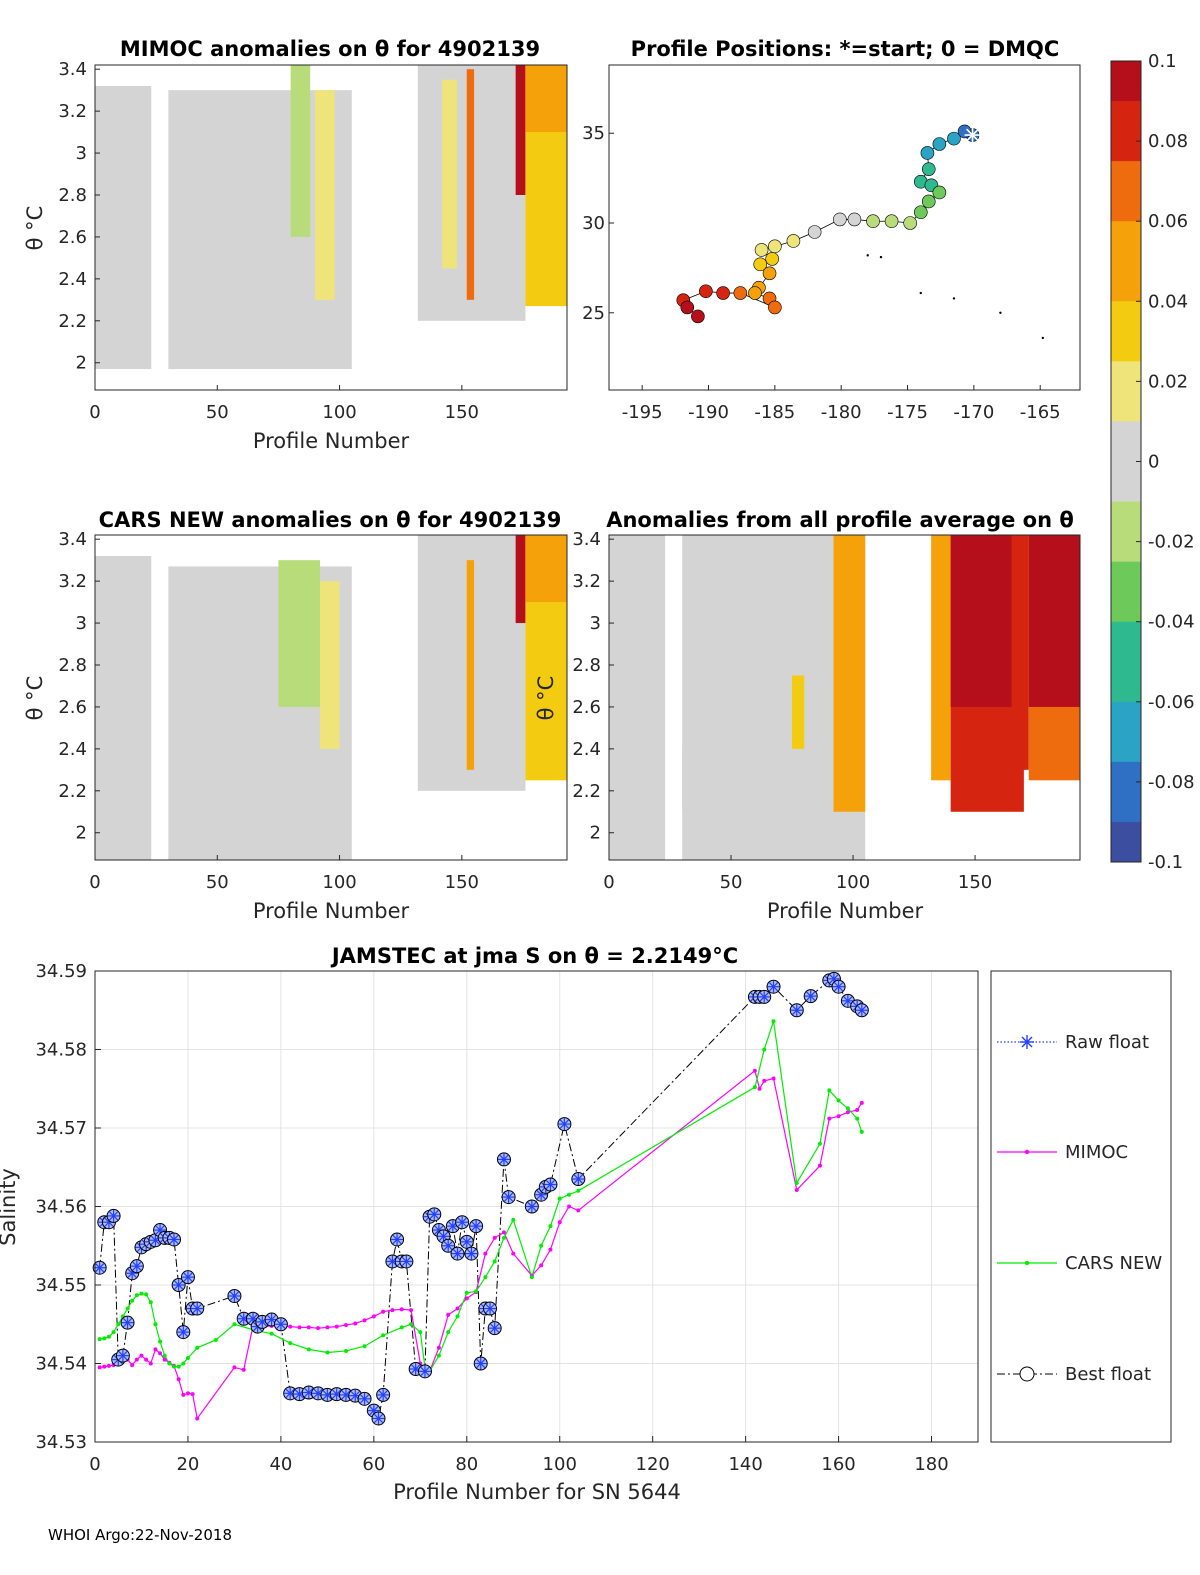 Image resolution: width=1200 pixels, height=1575 pixels. What do you see at coordinates (1027, 1042) in the screenshot?
I see `star-icon` at bounding box center [1027, 1042].